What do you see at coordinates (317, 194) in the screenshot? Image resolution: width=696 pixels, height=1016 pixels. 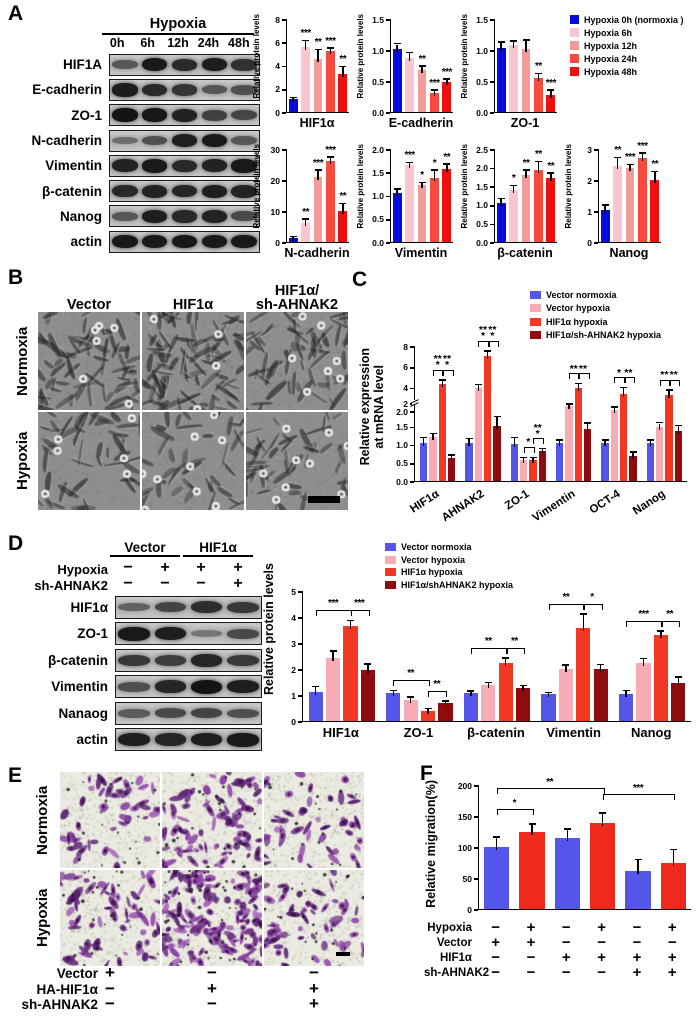 I see `plot-area: **********` at bounding box center [317, 194].